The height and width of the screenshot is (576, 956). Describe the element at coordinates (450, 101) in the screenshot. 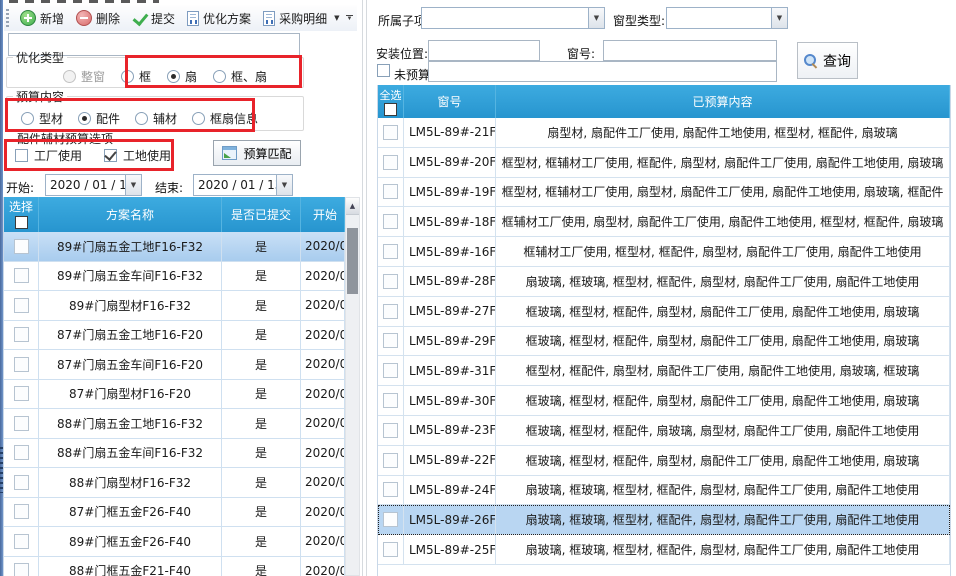

I see `window-no-column-header: 窗号` at that location.